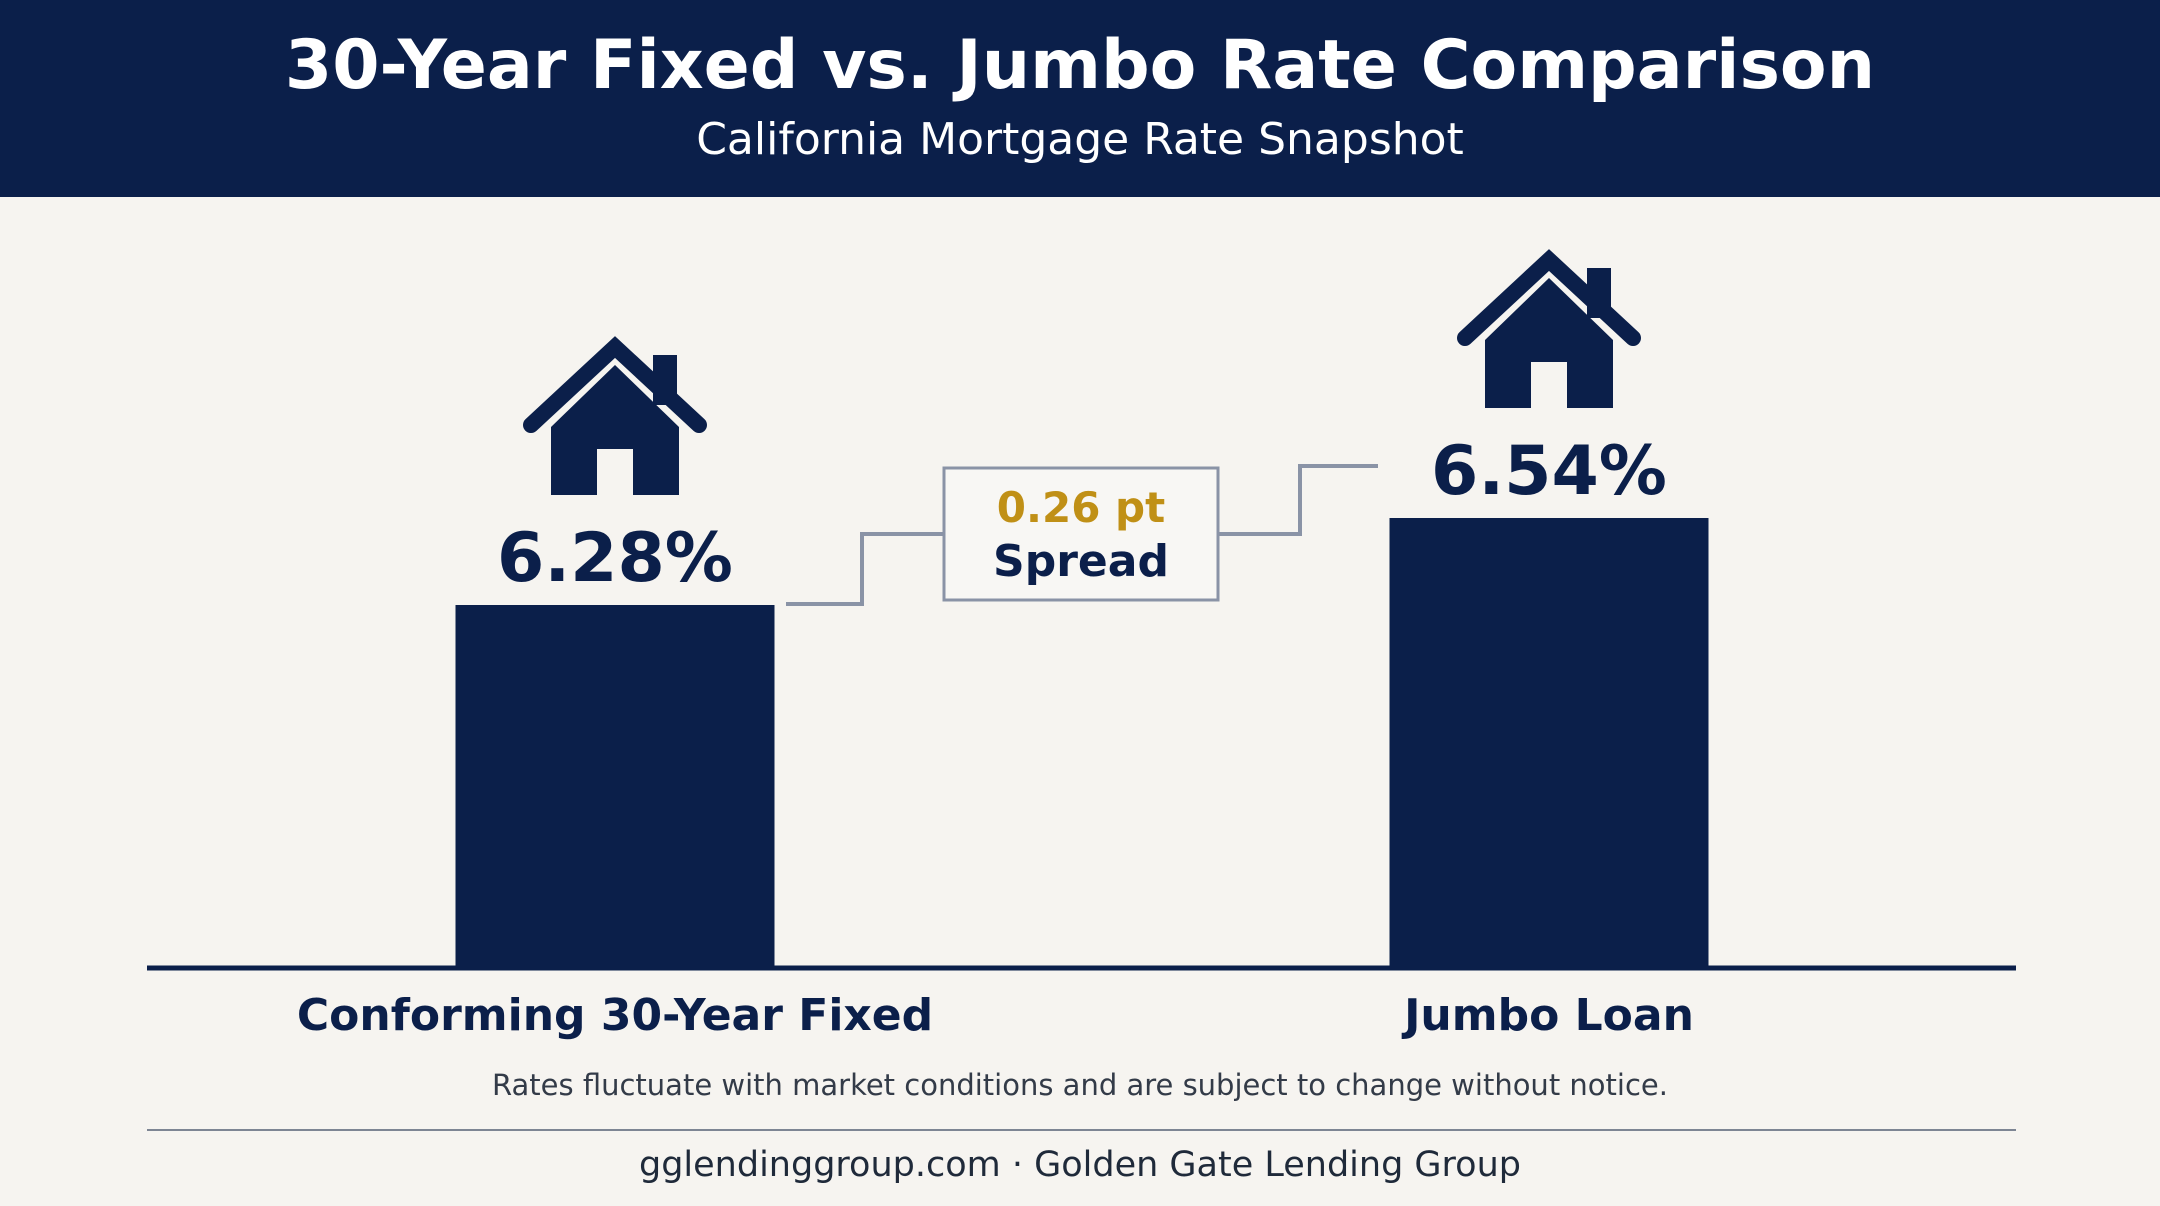  Describe the element at coordinates (615, 558) in the screenshot. I see `value-label-conforming: 6.28%` at that location.